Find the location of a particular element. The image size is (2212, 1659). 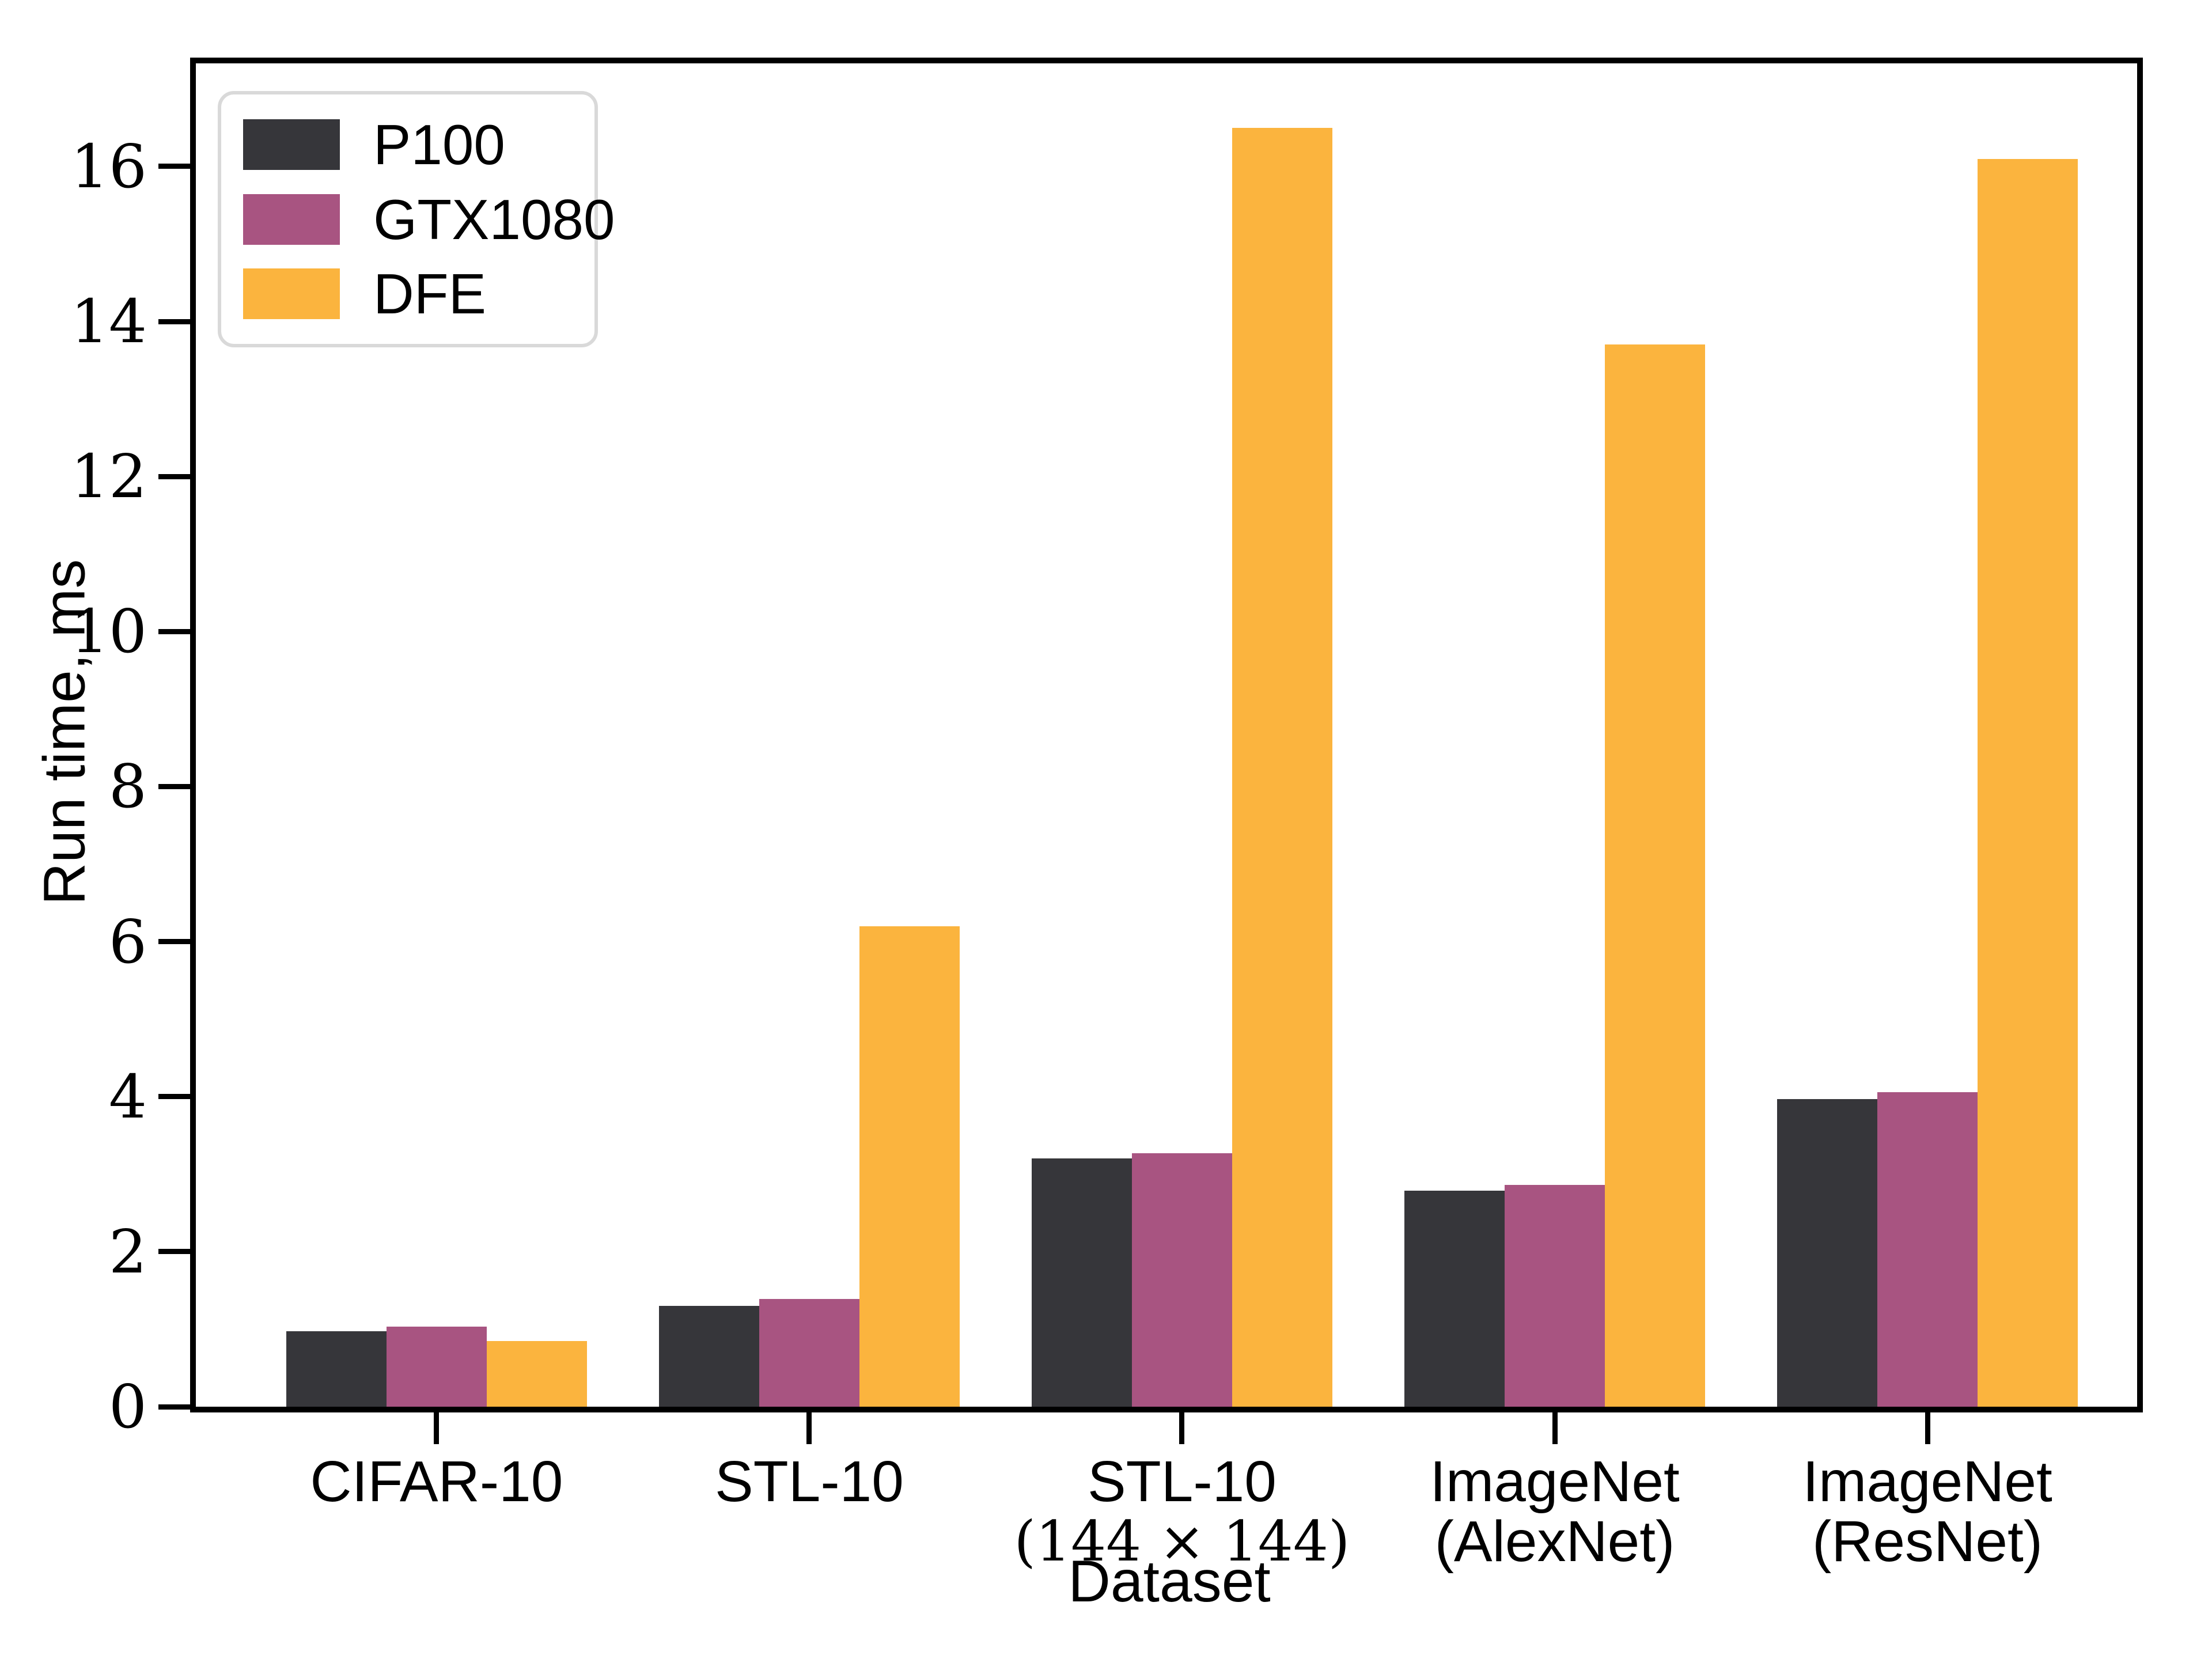

bar-group-imagenet-resnet- is located at coordinates (1927, 783).